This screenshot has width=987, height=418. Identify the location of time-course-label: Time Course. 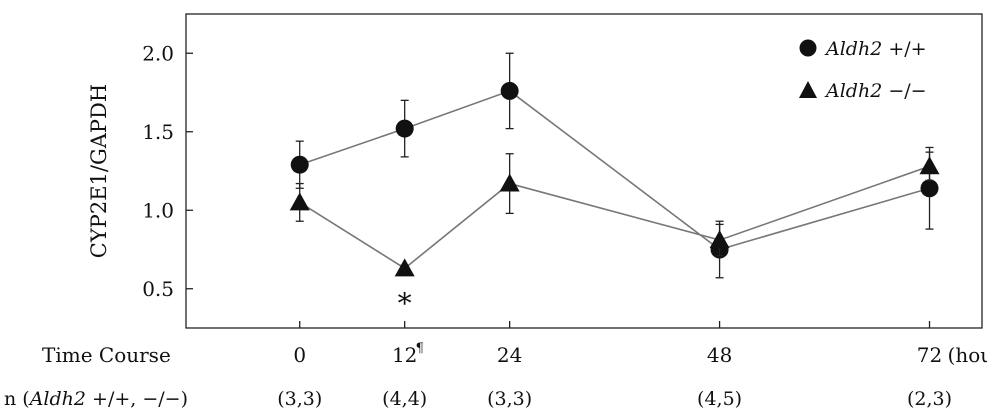
(106, 355).